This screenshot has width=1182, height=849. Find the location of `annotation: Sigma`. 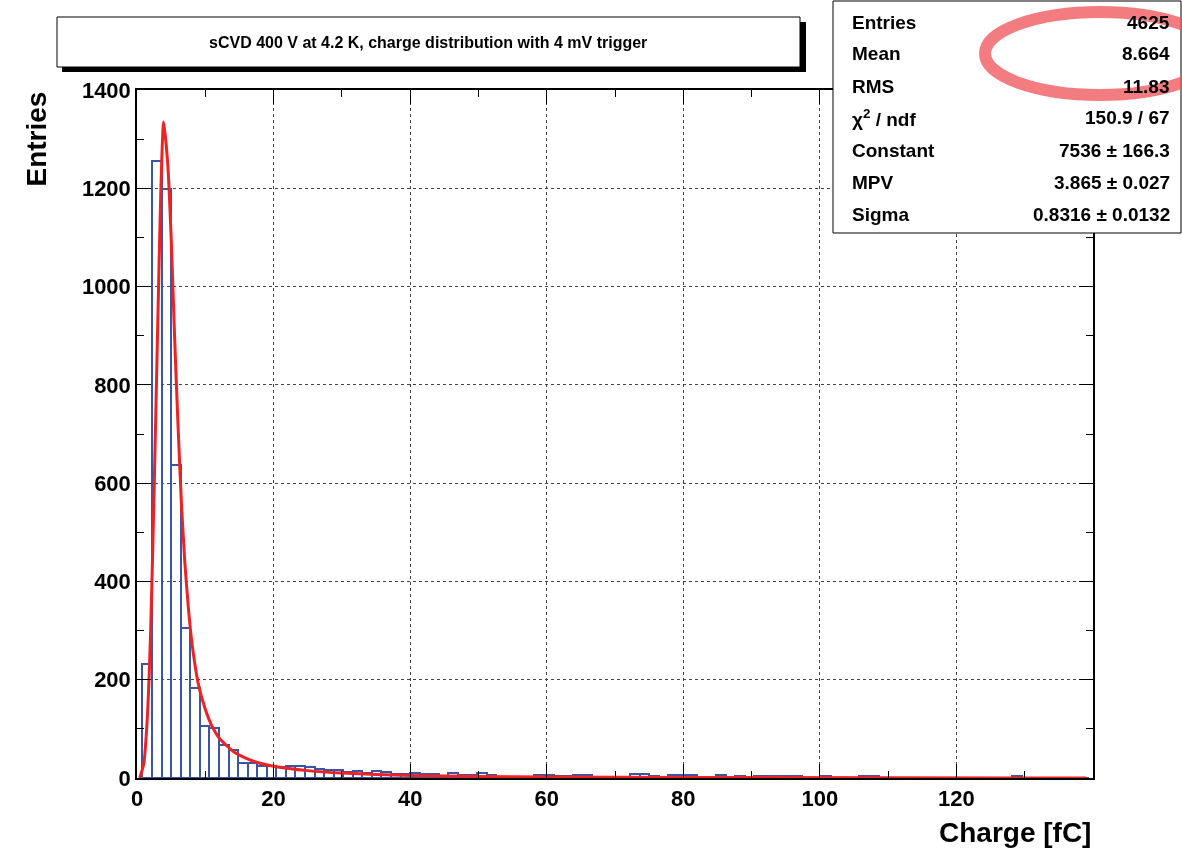

annotation: Sigma is located at coordinates (881, 214).